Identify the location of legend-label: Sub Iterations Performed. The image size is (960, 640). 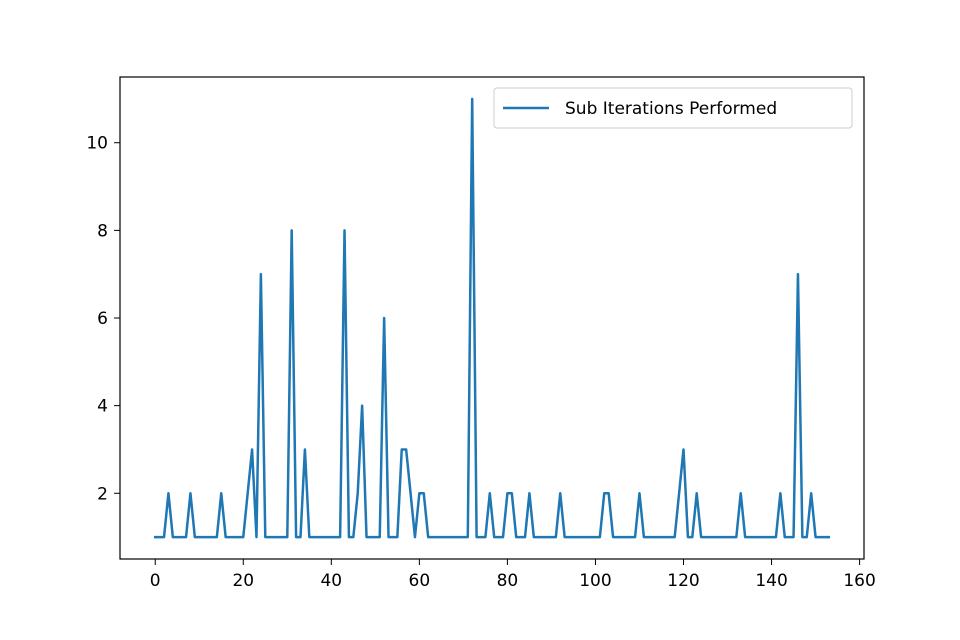
(671, 109).